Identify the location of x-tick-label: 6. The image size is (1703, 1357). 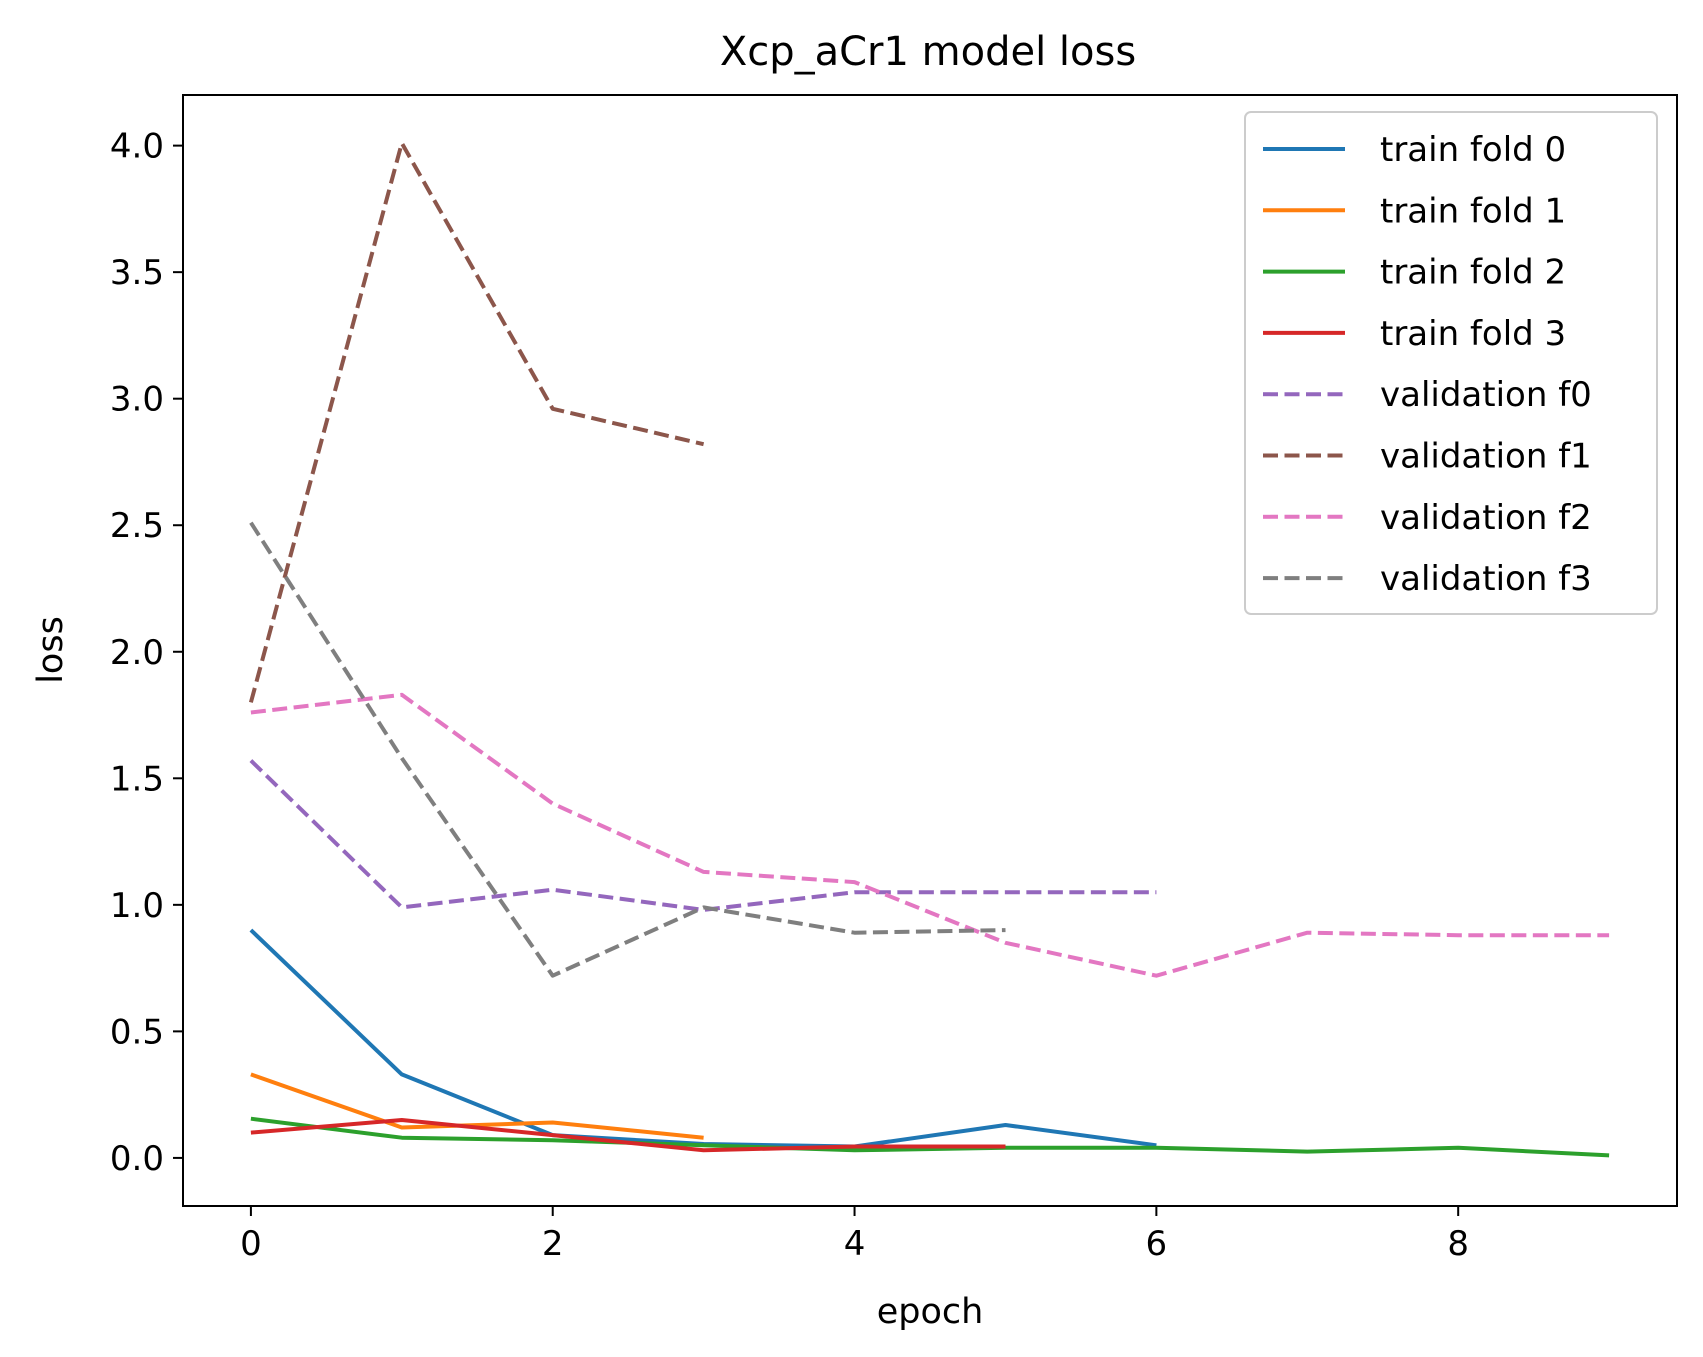
(1157, 1244).